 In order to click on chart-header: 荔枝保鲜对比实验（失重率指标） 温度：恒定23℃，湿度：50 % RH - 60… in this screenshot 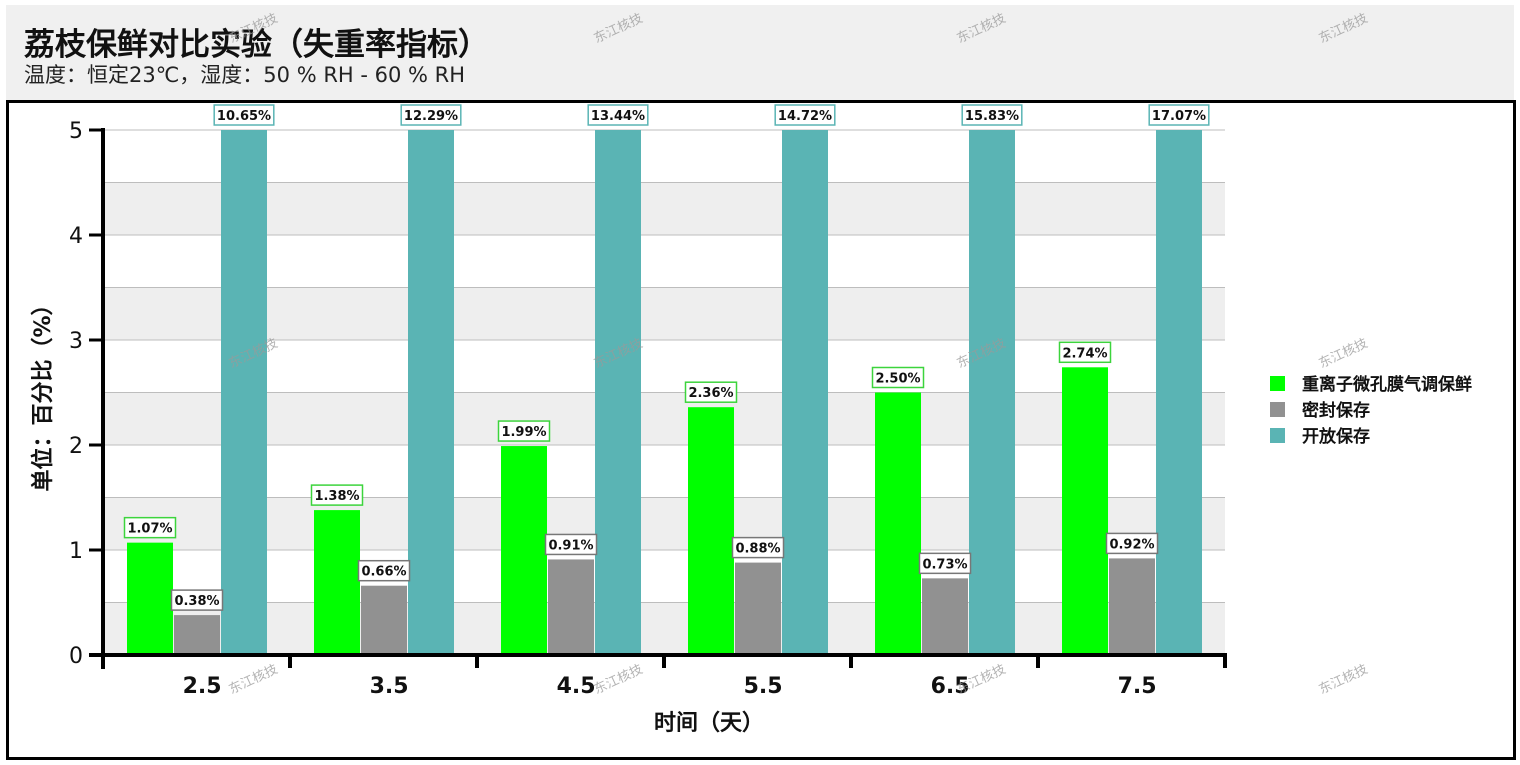, I will do `click(760, 52)`.